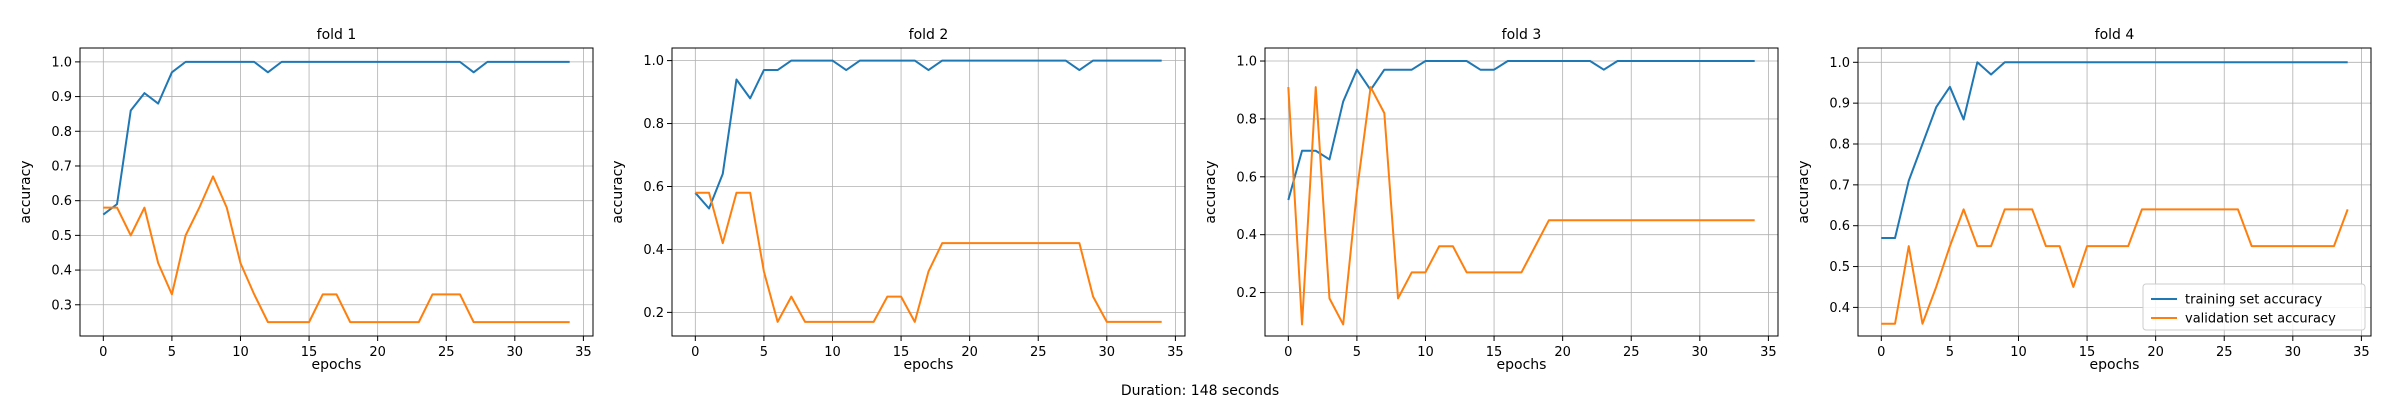  I want to click on legend-box, so click(2254, 307).